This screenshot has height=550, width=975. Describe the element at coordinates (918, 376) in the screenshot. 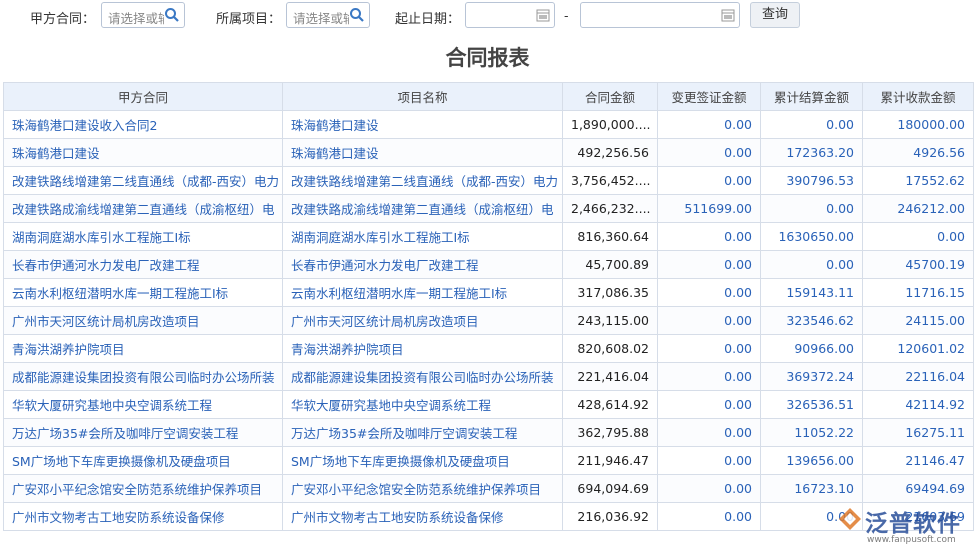

I see `amount-cell: 22116.04` at that location.